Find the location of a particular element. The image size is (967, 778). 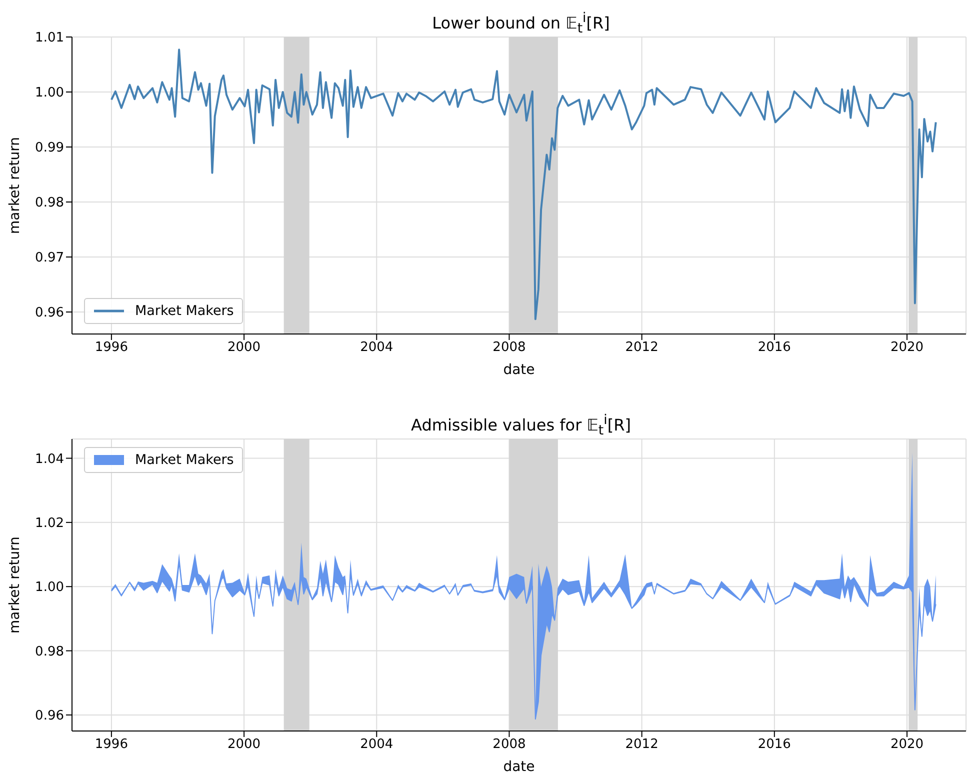

y-tick-label: 1.02 is located at coordinates (49, 524).